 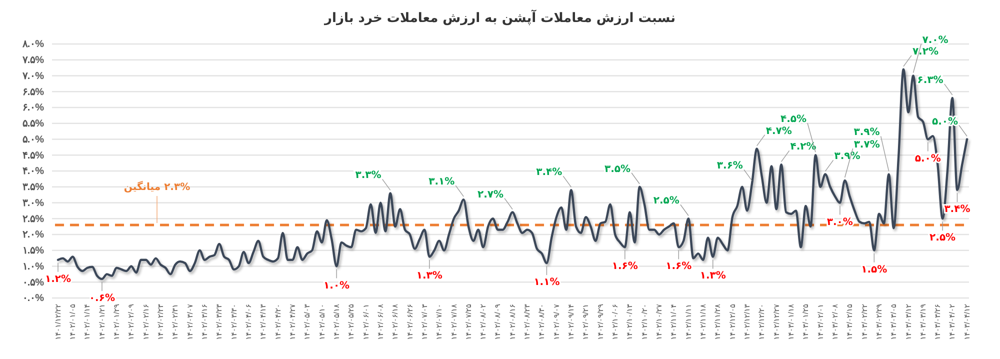 What do you see at coordinates (867, 145) in the screenshot?
I see `data-label: ۳.۷%` at bounding box center [867, 145].